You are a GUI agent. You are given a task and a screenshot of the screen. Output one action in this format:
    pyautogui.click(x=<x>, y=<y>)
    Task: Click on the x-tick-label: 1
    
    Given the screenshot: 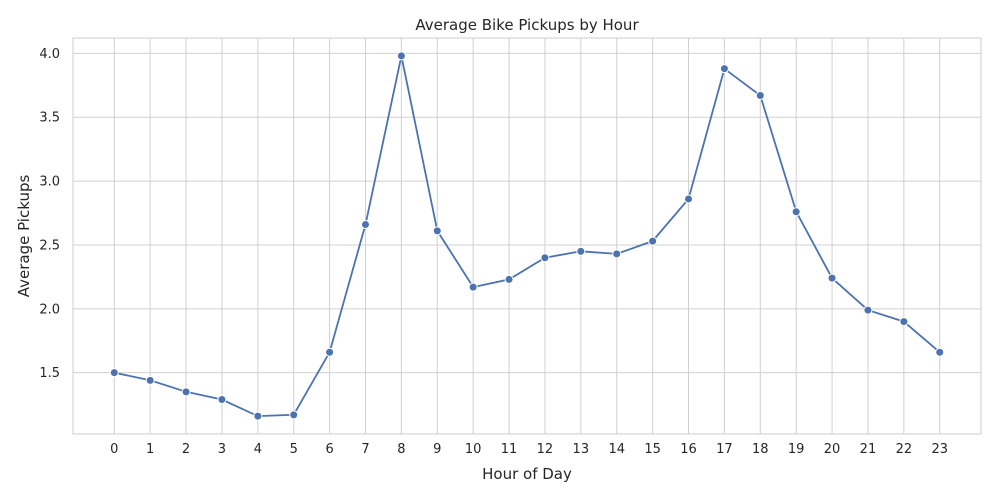 What is the action you would take?
    pyautogui.click(x=150, y=449)
    